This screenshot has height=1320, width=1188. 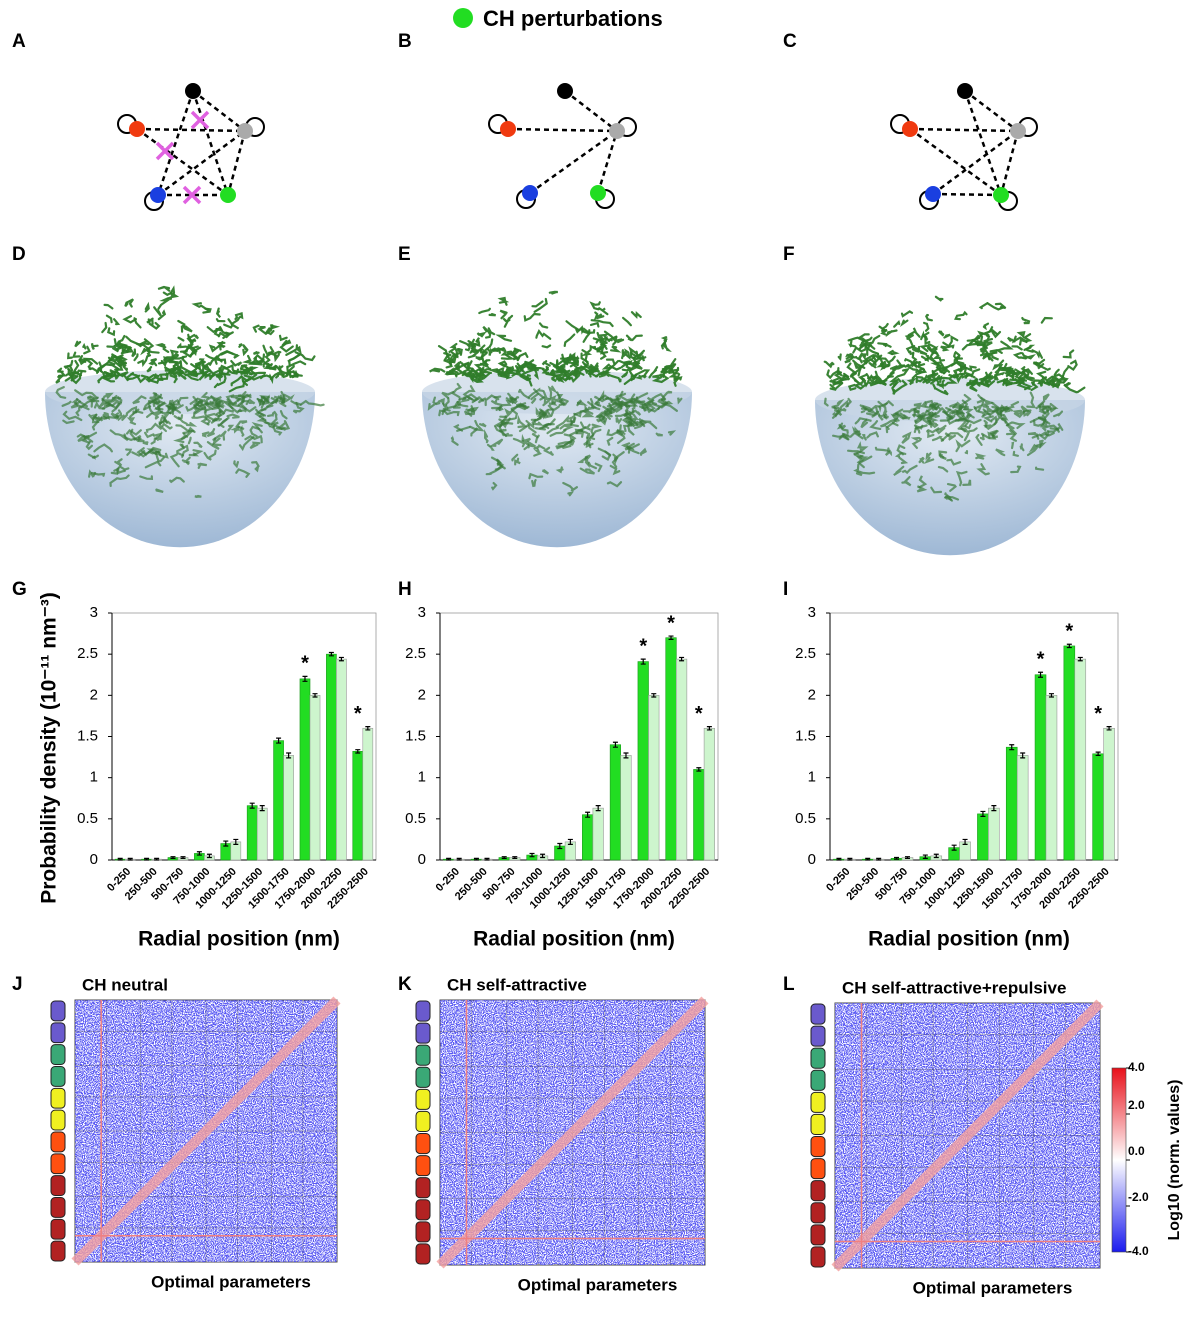 I want to click on y-tick-label: 1, so click(x=812, y=777).